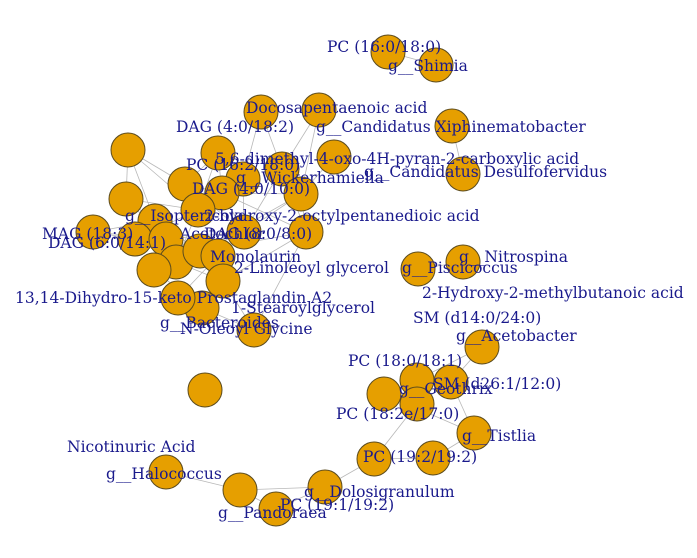 This screenshot has width=697, height=558. I want to click on label-acetobacter: g__Acetobacter, so click(516, 336).